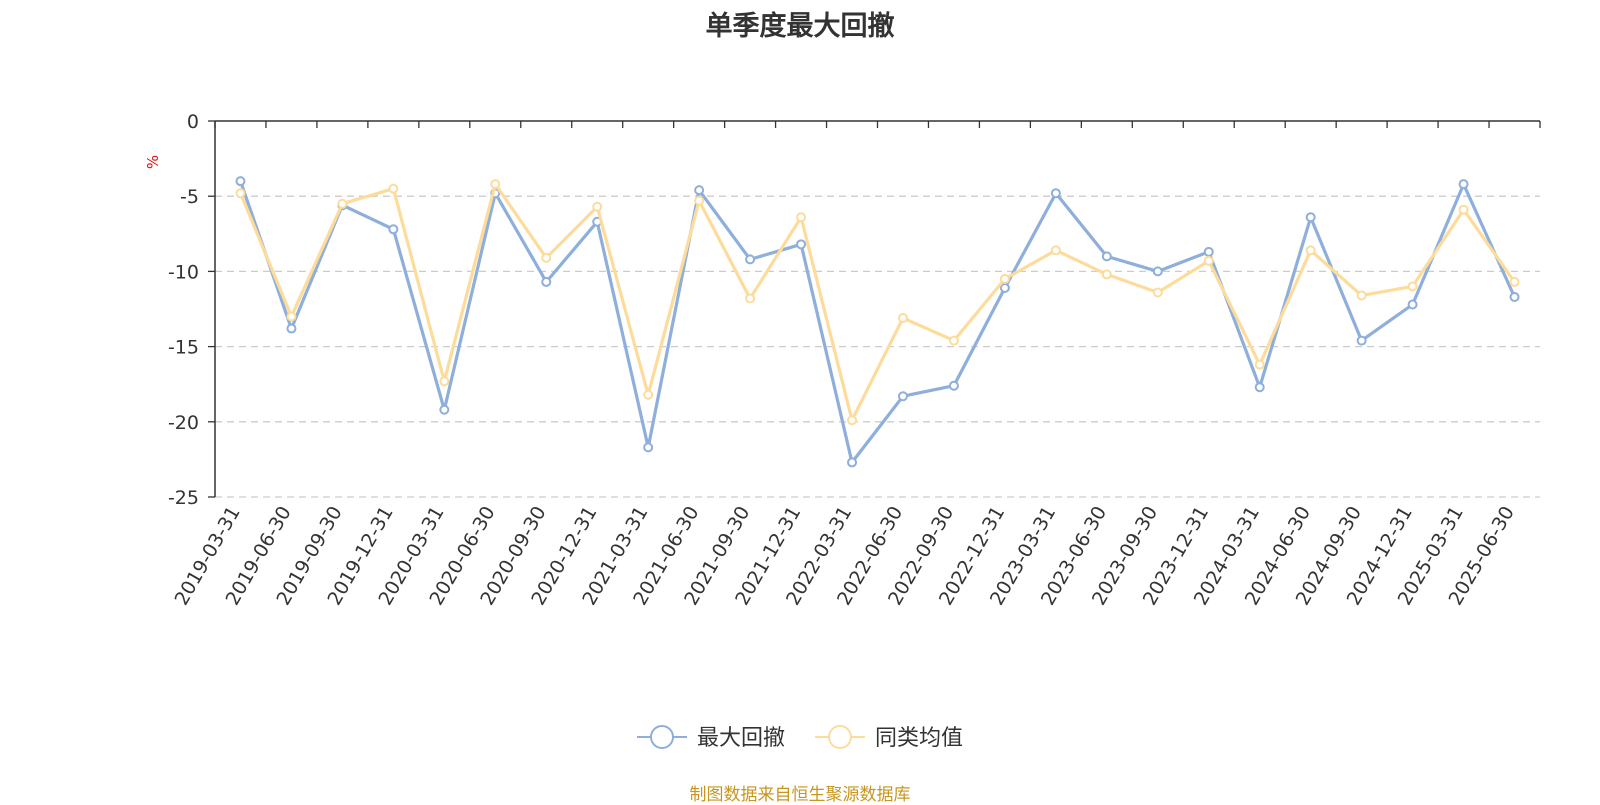 This screenshot has width=1600, height=805. I want to click on source-note: 制图数据来自恒生聚源数据库, so click(800, 795).